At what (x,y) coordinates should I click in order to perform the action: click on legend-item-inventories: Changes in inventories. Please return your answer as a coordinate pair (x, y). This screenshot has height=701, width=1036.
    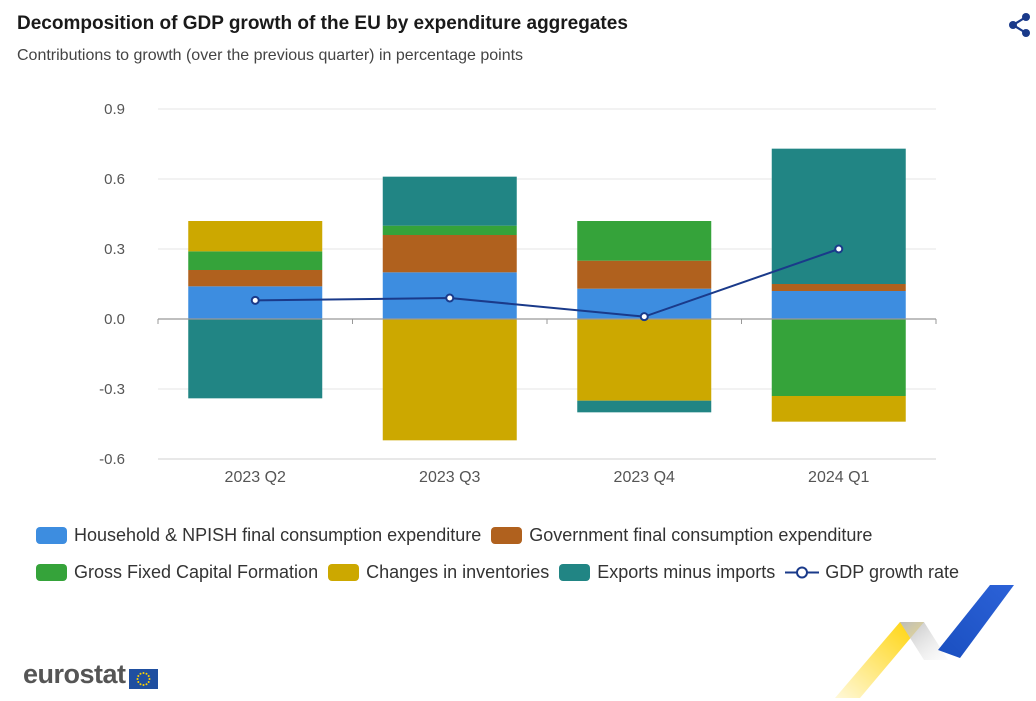
    Looking at the image, I should click on (438, 572).